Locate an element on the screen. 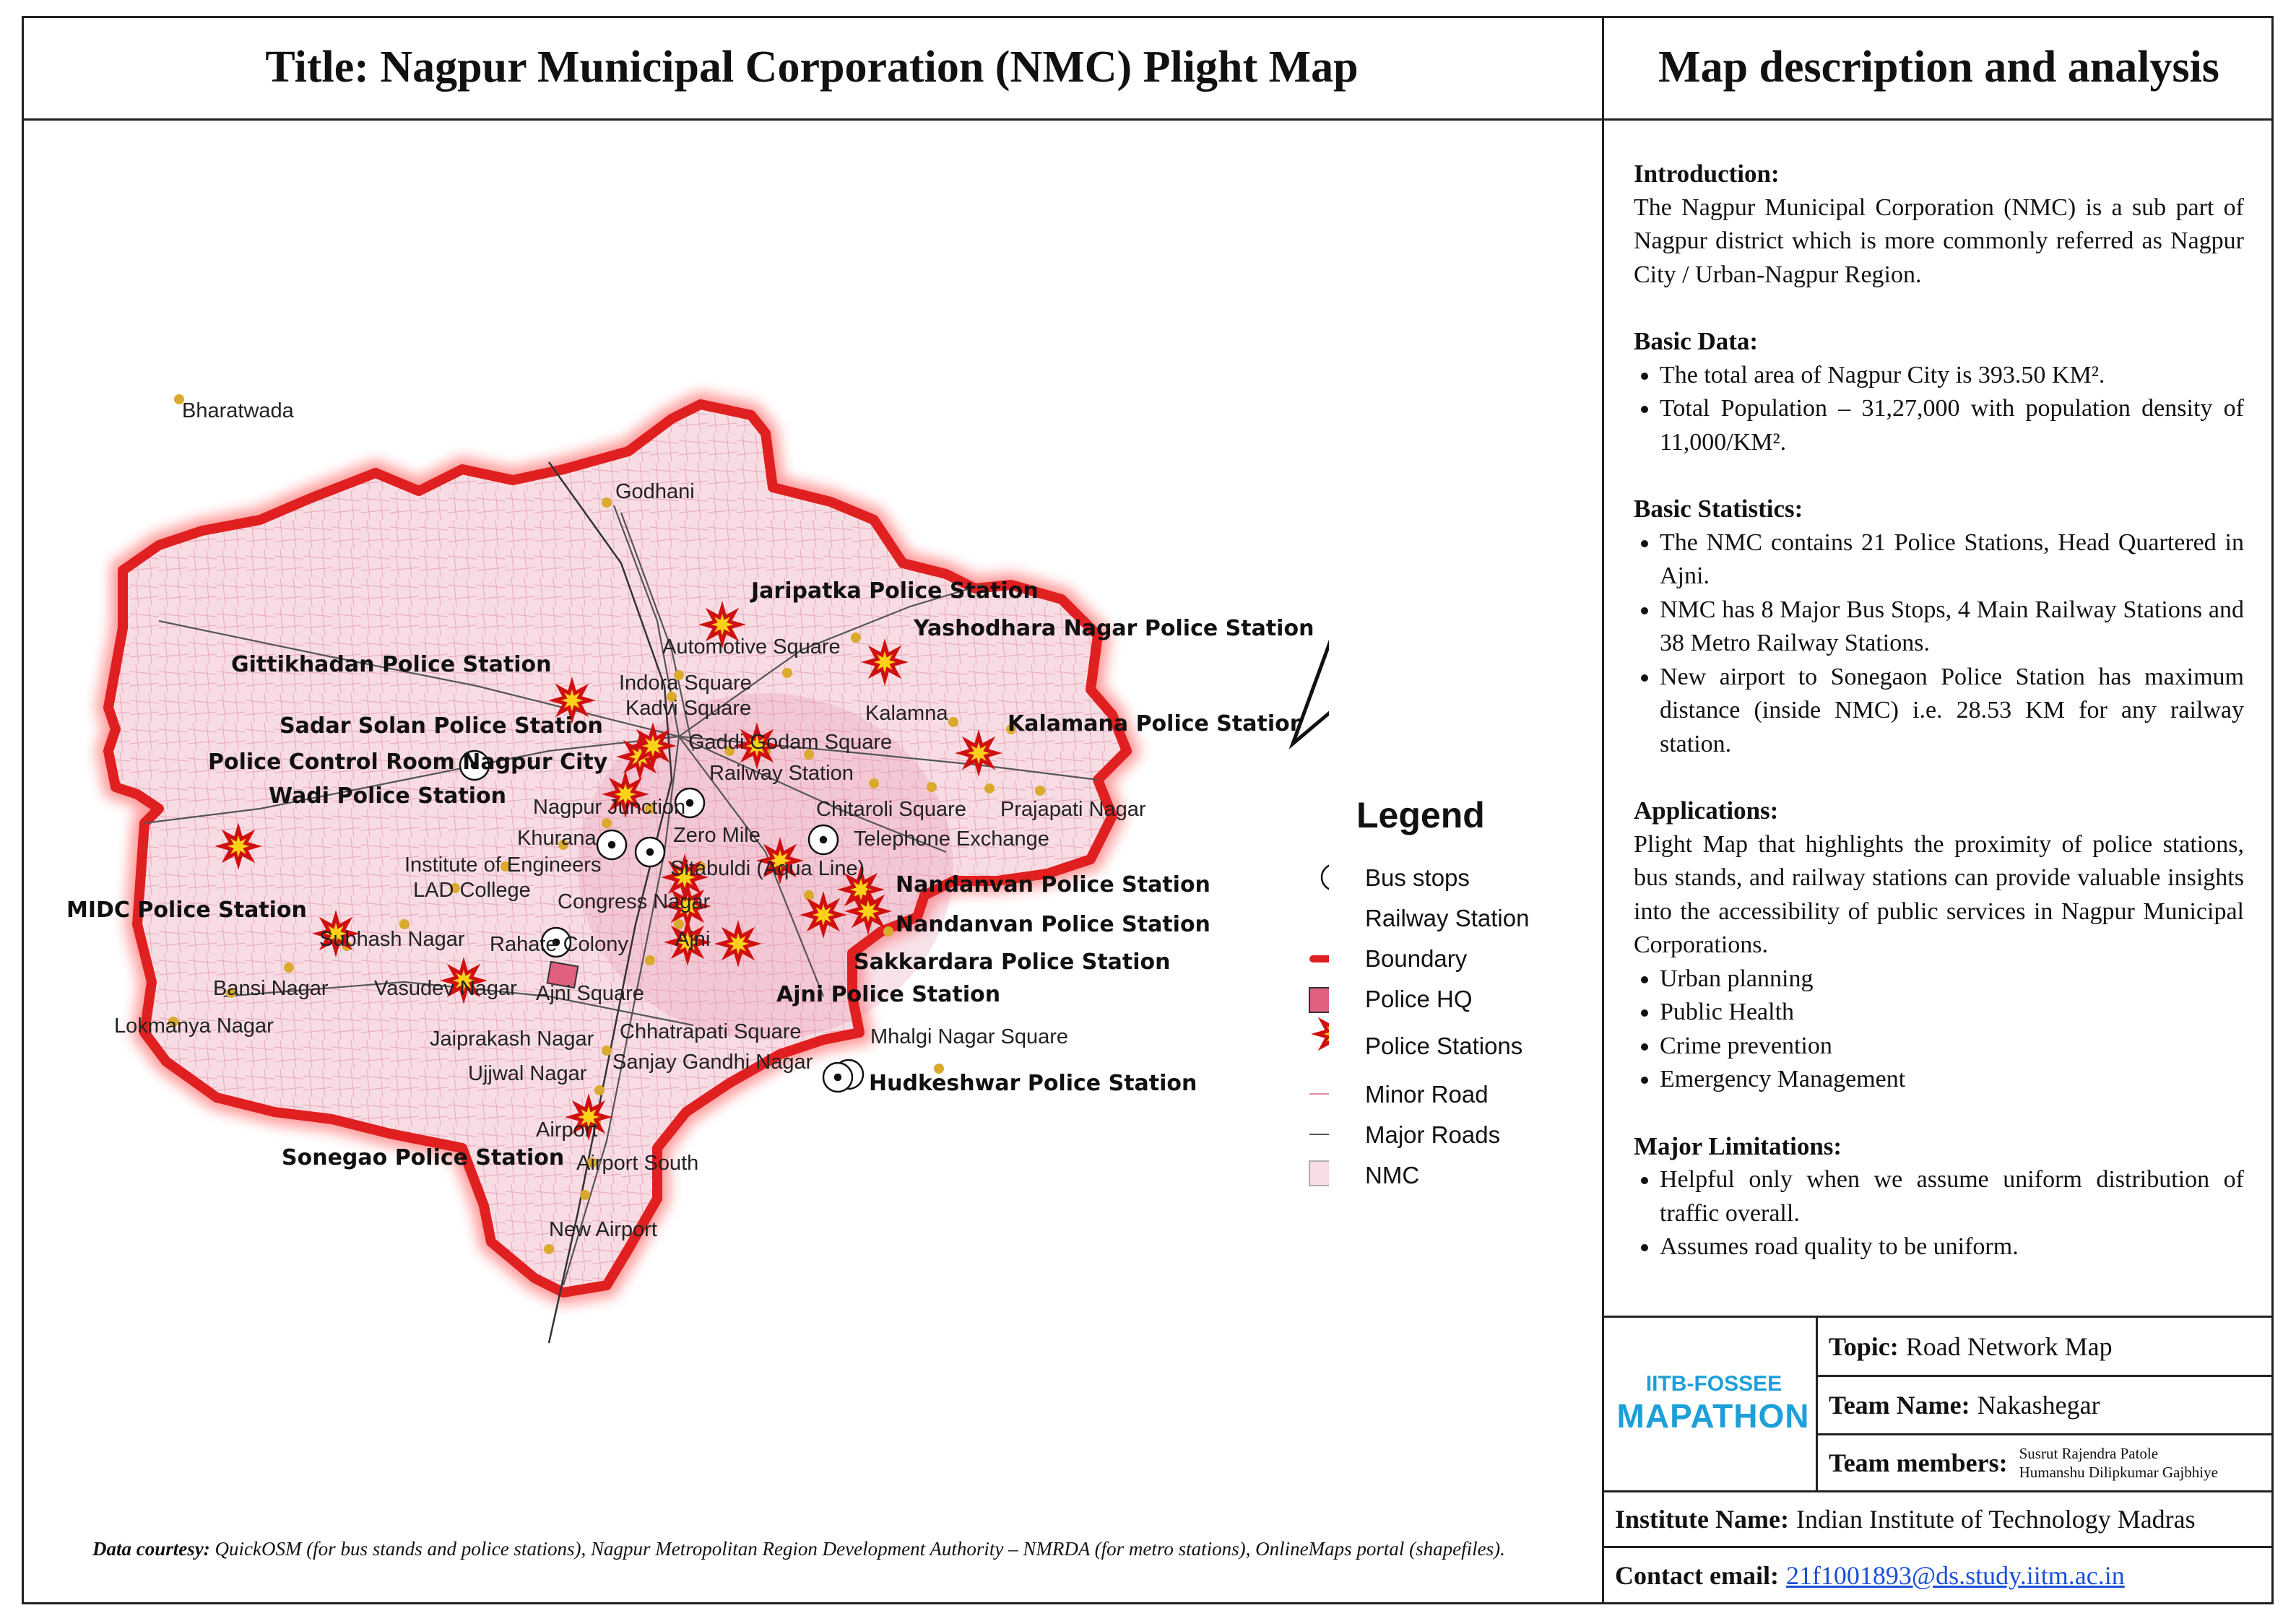 The width and height of the screenshot is (2296, 1621). legend-label: Boundary is located at coordinates (1416, 958).